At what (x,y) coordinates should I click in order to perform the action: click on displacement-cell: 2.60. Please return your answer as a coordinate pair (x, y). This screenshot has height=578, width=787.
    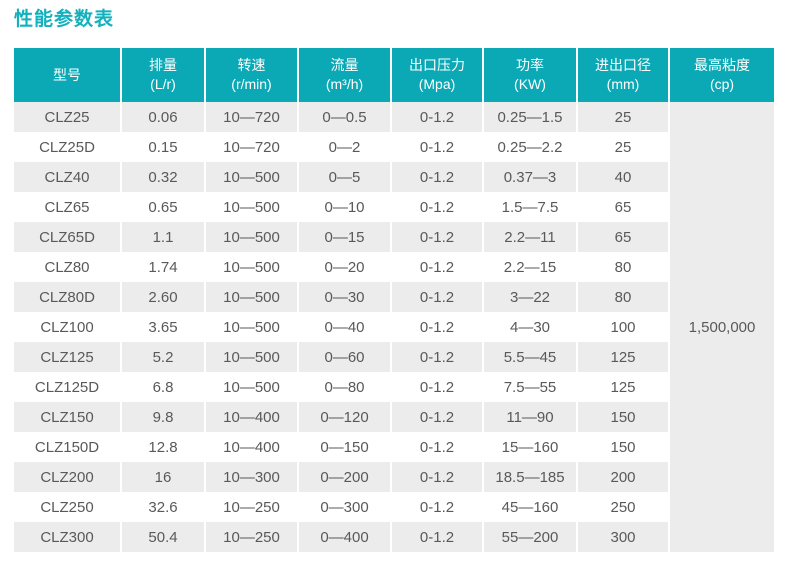
    Looking at the image, I should click on (162, 297).